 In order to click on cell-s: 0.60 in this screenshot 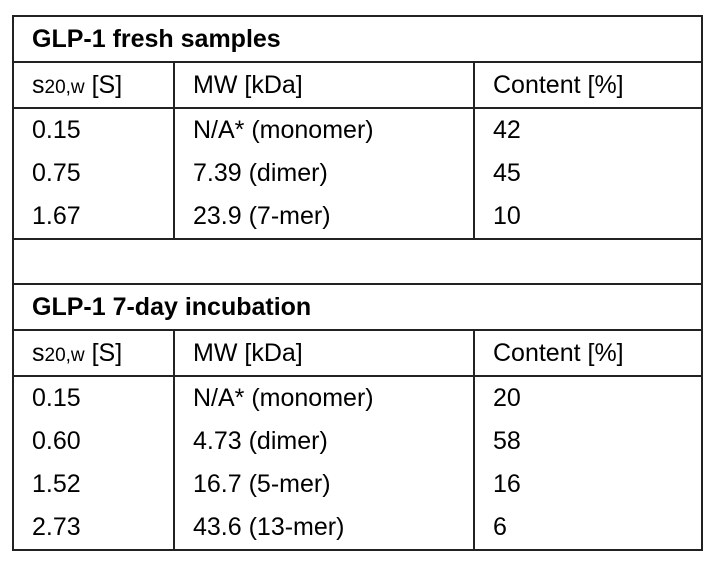, I will do `click(93, 441)`.